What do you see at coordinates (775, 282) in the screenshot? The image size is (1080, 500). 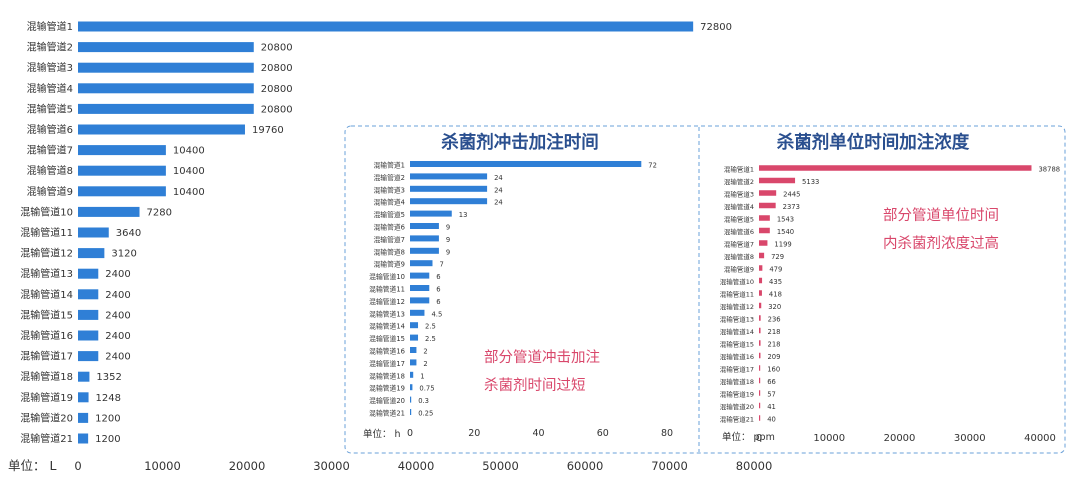 I see `data-label: 435` at bounding box center [775, 282].